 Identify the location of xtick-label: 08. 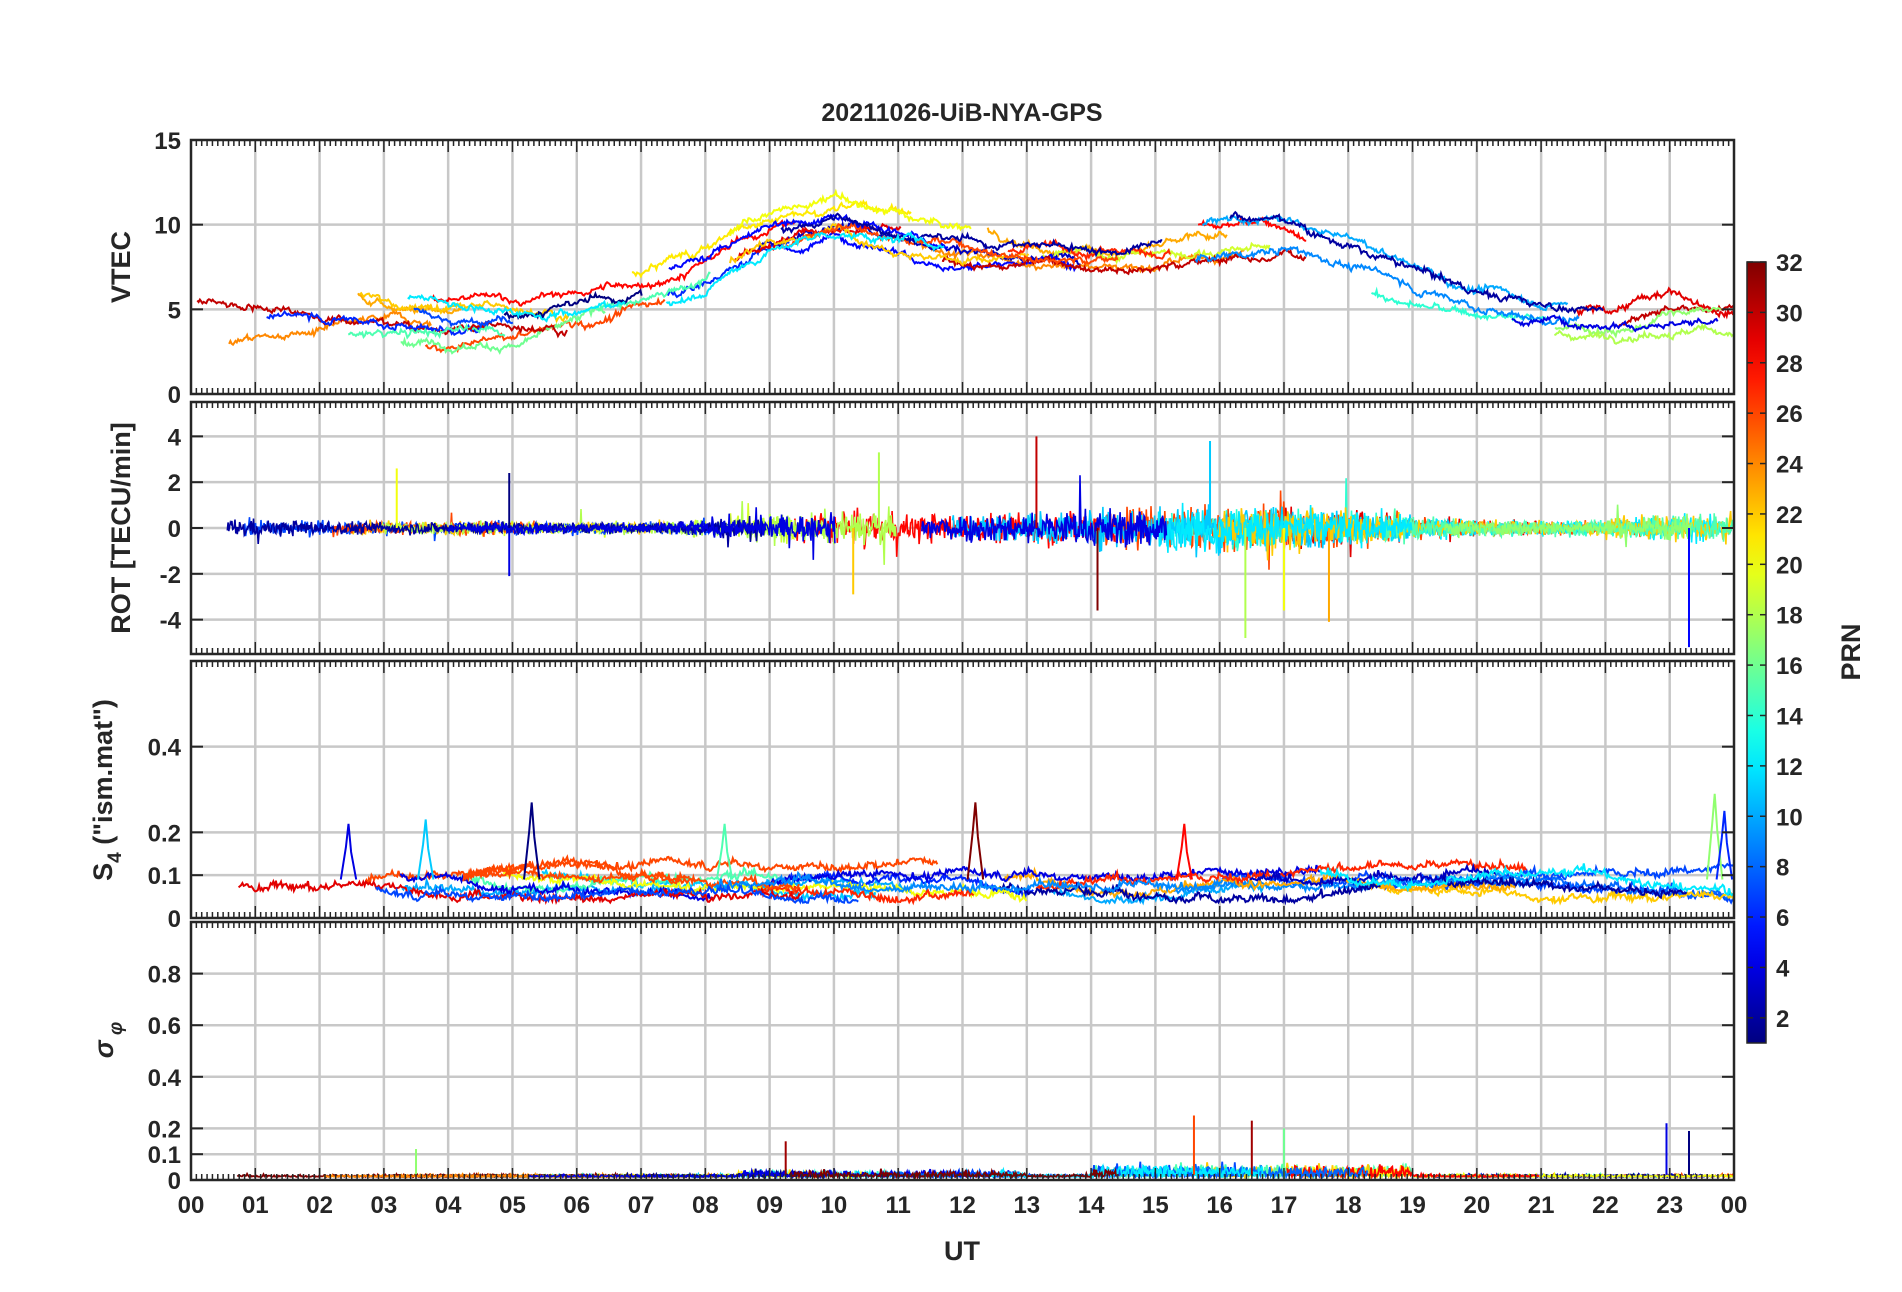
(705, 1205).